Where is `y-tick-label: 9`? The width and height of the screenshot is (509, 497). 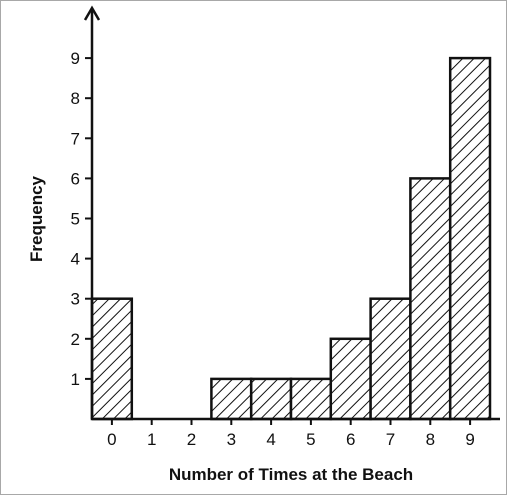 y-tick-label: 9 is located at coordinates (75, 58).